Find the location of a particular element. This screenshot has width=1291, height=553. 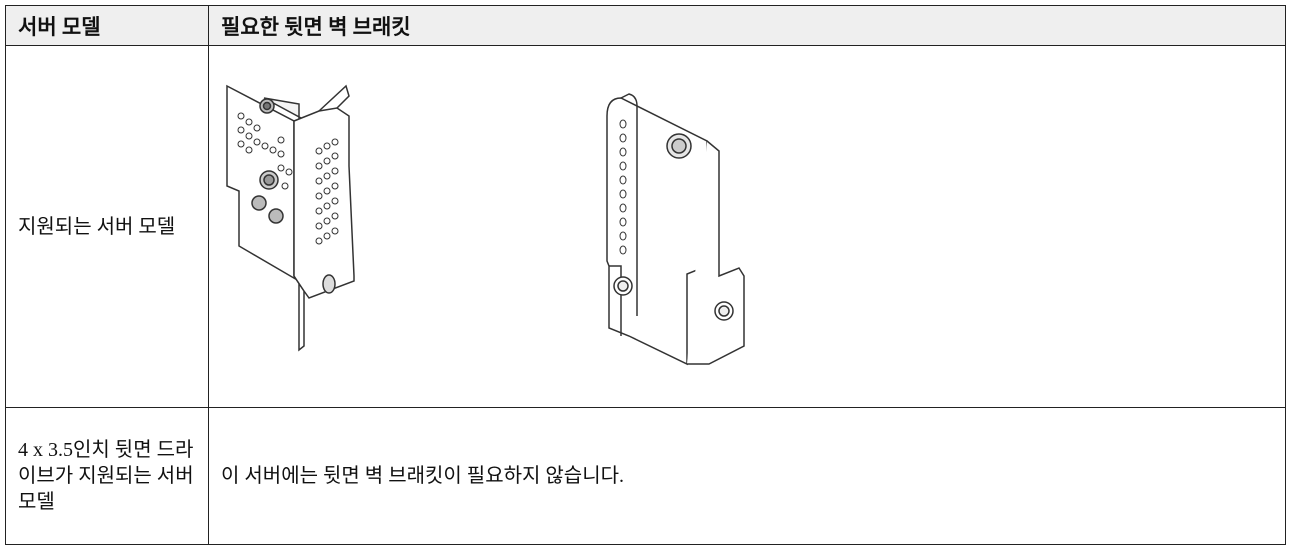

header-cell: 필요한 뒷면 벽 브래킷 is located at coordinates (747, 25).